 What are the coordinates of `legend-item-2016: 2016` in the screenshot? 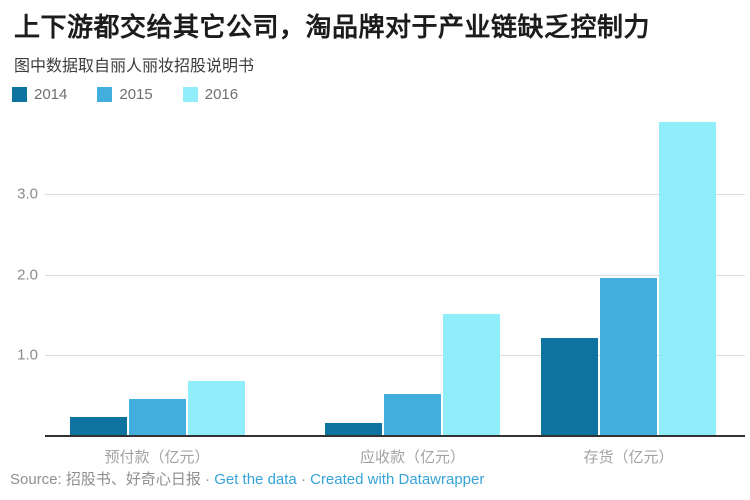 It's located at (210, 94).